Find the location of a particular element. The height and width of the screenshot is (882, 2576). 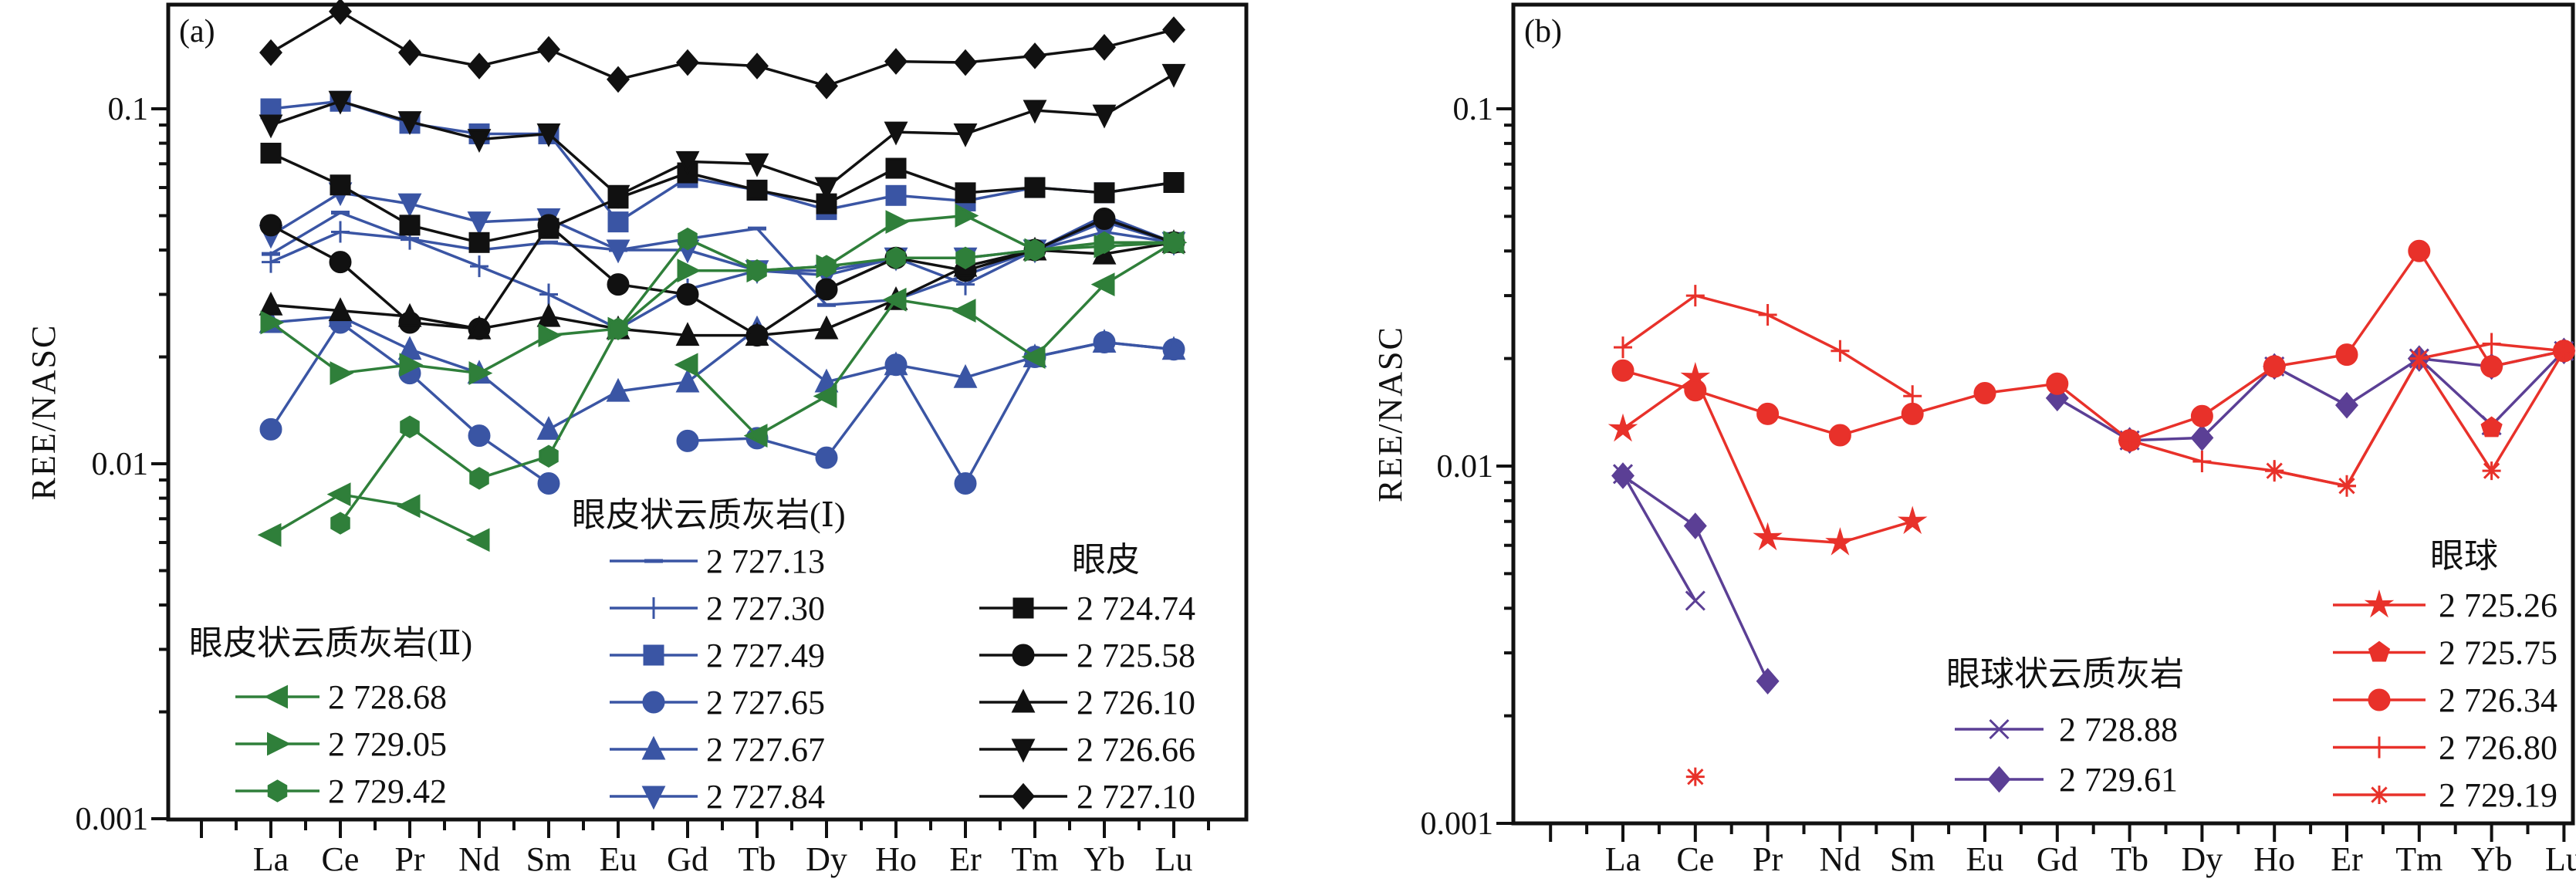

x-tick-label: Yb is located at coordinates (2492, 859).